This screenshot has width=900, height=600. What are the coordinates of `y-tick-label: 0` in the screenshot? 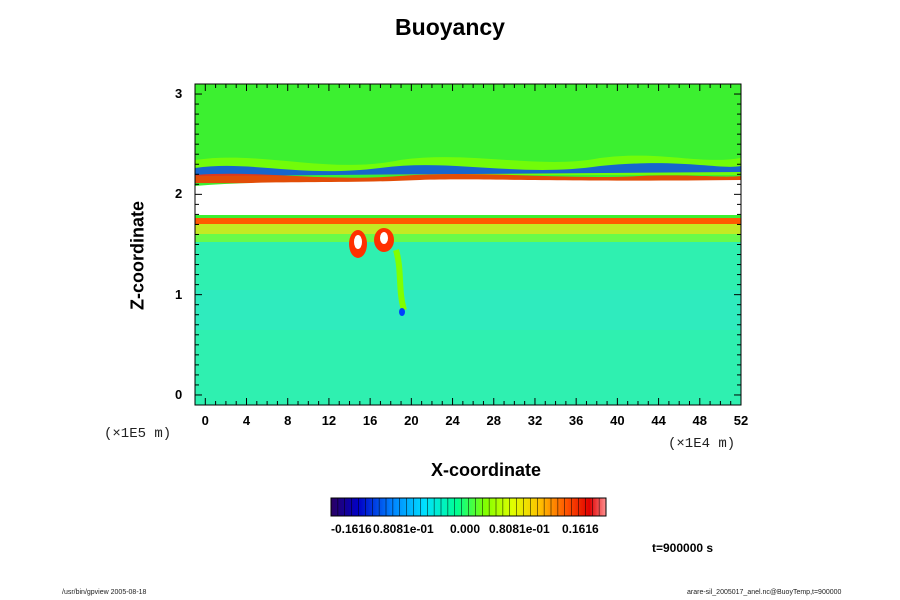 It's located at (179, 394).